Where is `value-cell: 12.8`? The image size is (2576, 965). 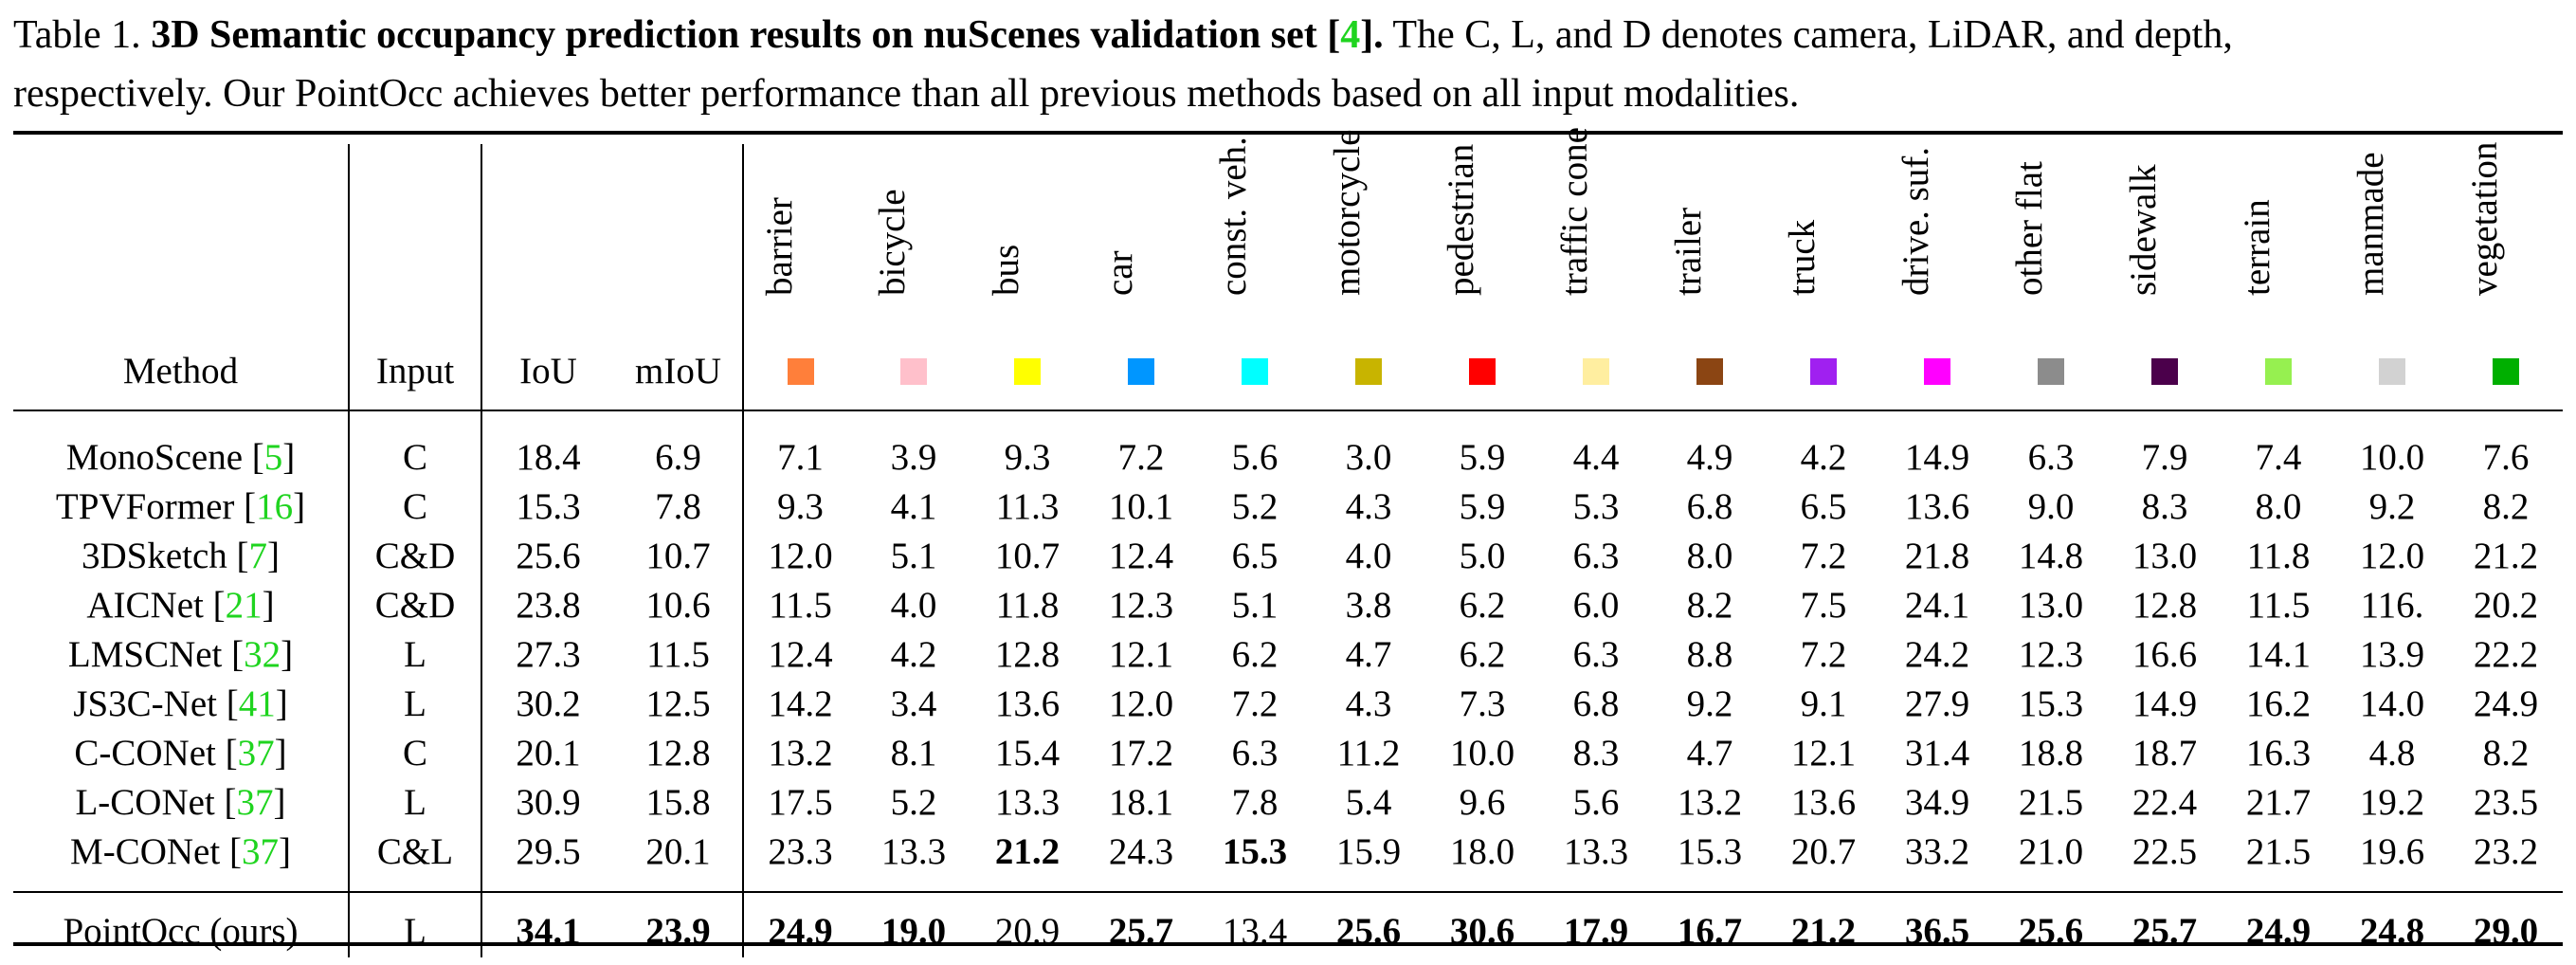
value-cell: 12.8 is located at coordinates (1027, 654).